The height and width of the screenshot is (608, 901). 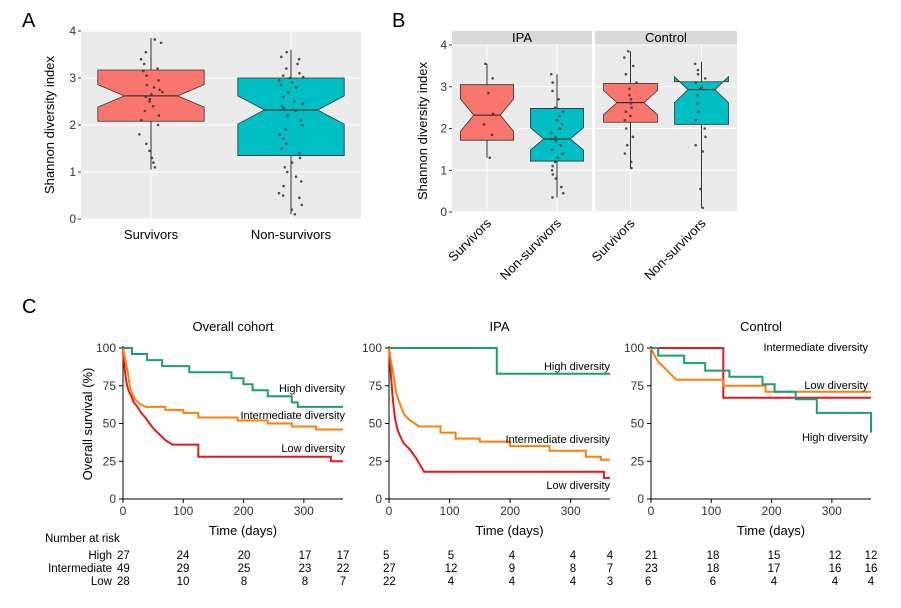 I want to click on risk-value: 27, so click(x=123, y=556).